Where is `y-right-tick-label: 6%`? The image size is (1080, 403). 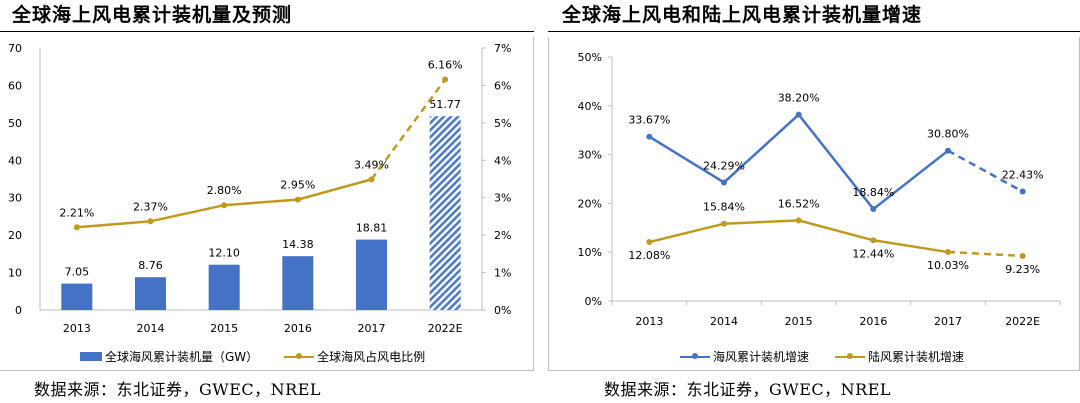
y-right-tick-label: 6% is located at coordinates (502, 85).